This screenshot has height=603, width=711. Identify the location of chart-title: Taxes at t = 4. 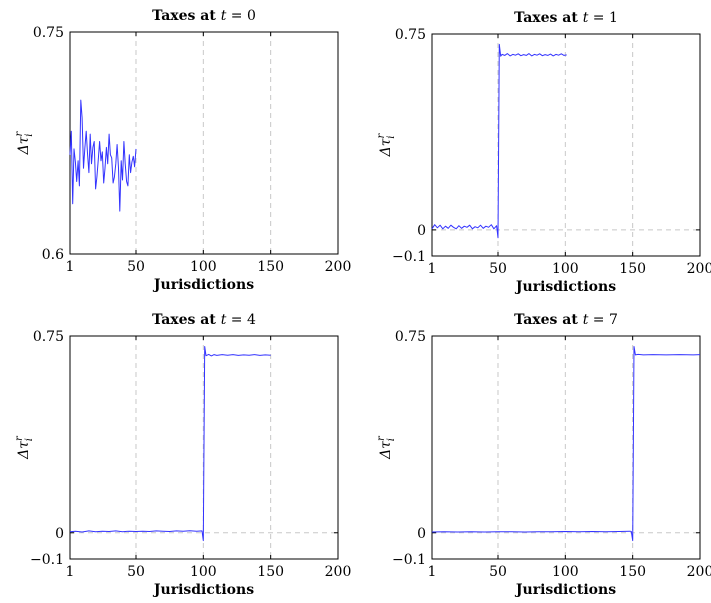
(204, 320).